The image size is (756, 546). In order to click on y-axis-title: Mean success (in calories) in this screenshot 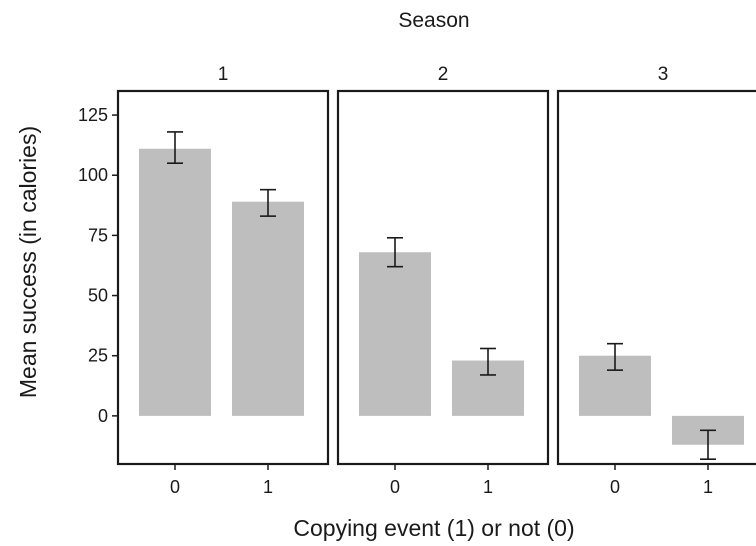, I will do `click(28, 262)`.